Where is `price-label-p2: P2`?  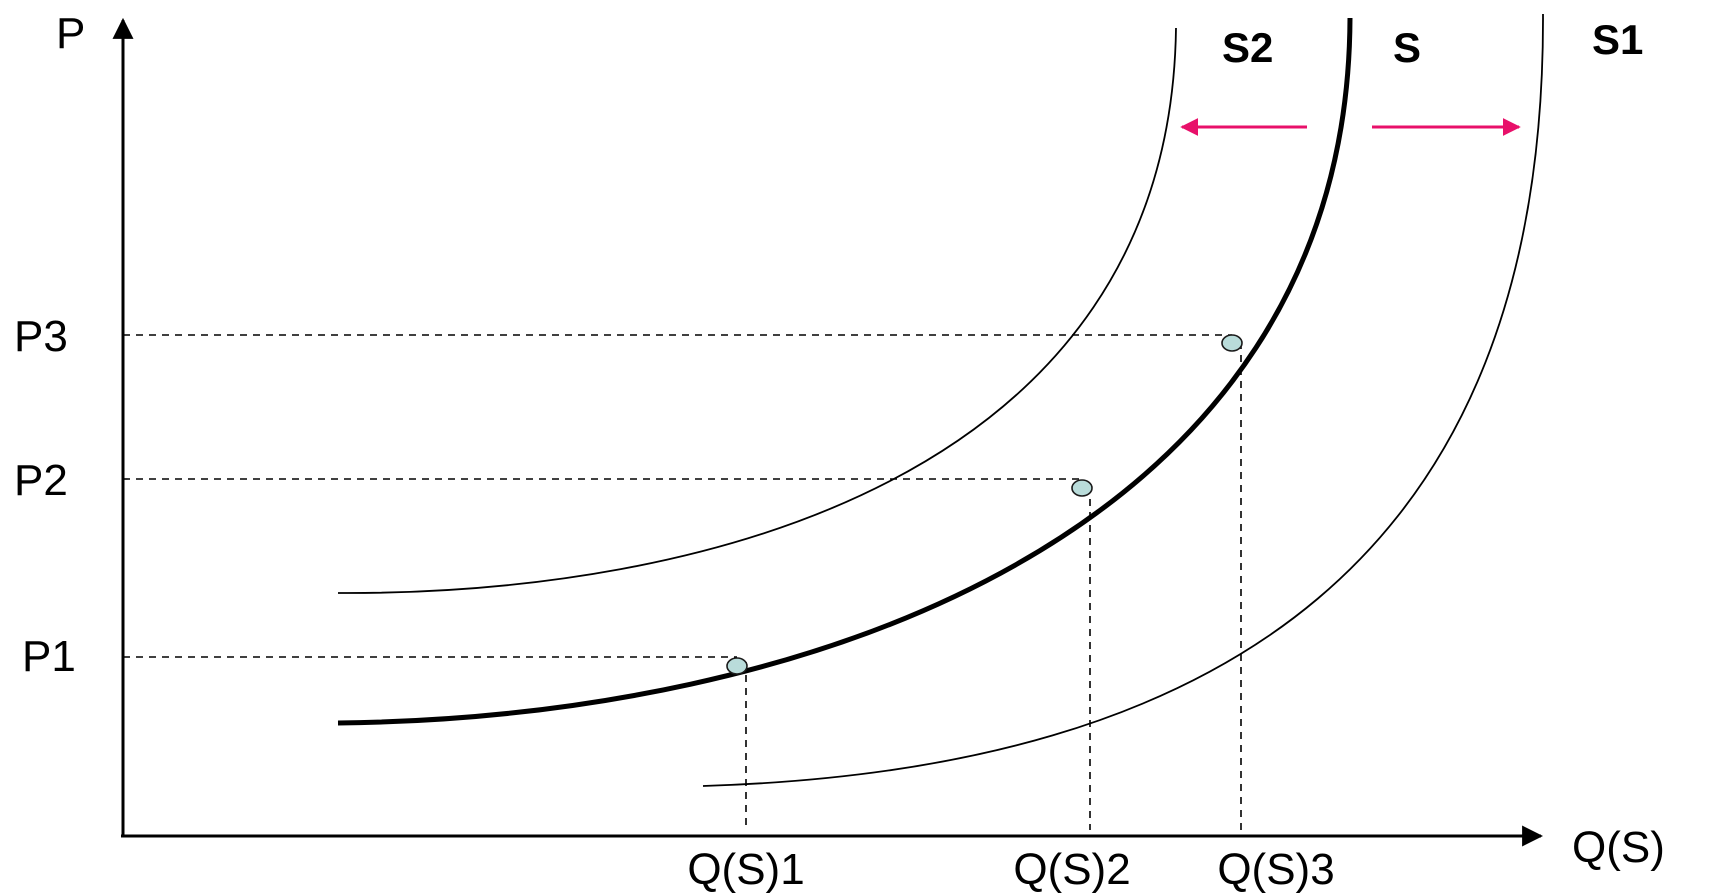
price-label-p2: P2 is located at coordinates (41, 480).